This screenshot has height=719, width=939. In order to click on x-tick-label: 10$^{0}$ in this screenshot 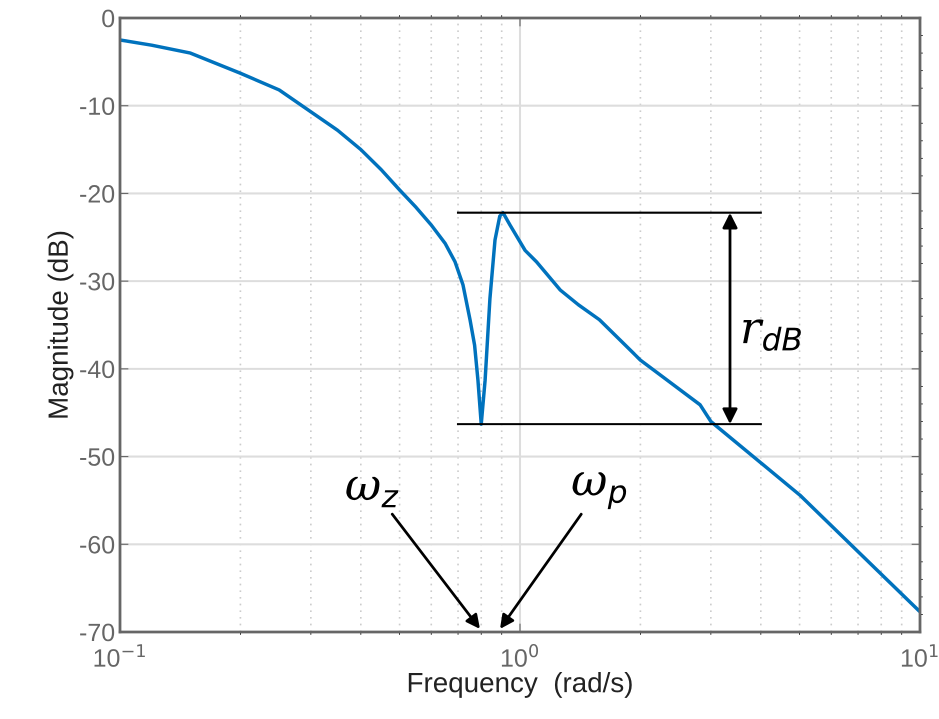, I will do `click(520, 655)`.